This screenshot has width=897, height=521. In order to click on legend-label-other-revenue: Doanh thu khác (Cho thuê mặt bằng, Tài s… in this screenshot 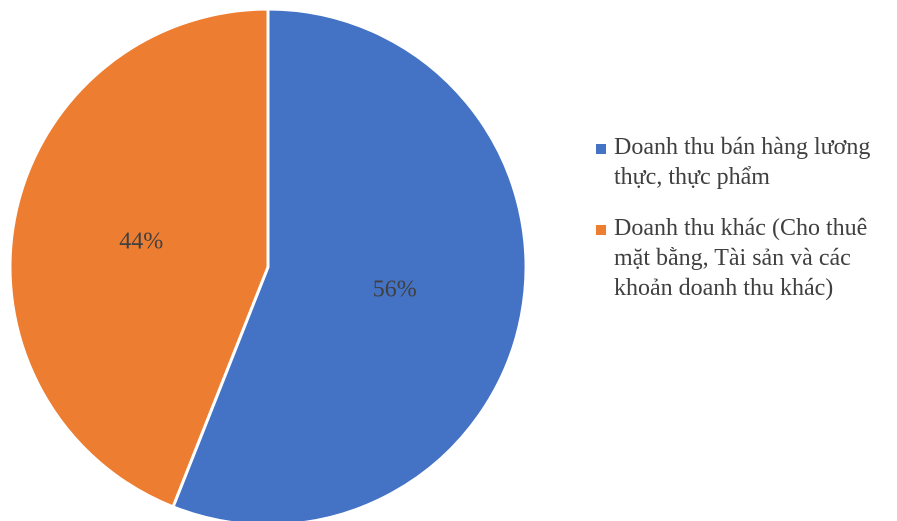, I will do `click(741, 258)`.